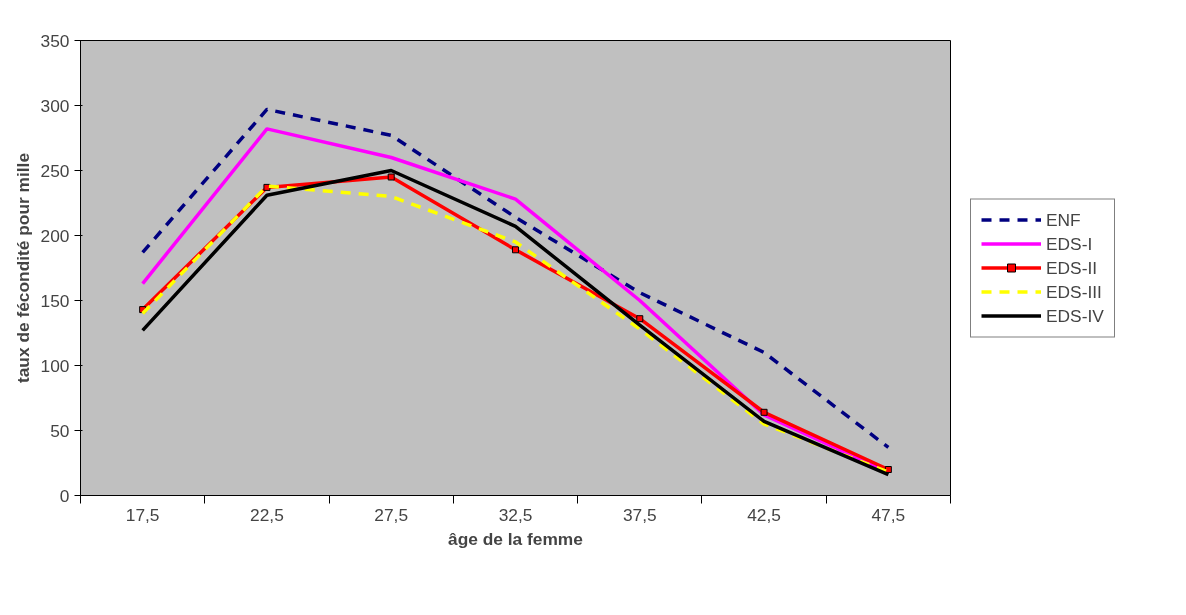 The image size is (1186, 615). What do you see at coordinates (55, 40) in the screenshot?
I see `y-tick-label: 350` at bounding box center [55, 40].